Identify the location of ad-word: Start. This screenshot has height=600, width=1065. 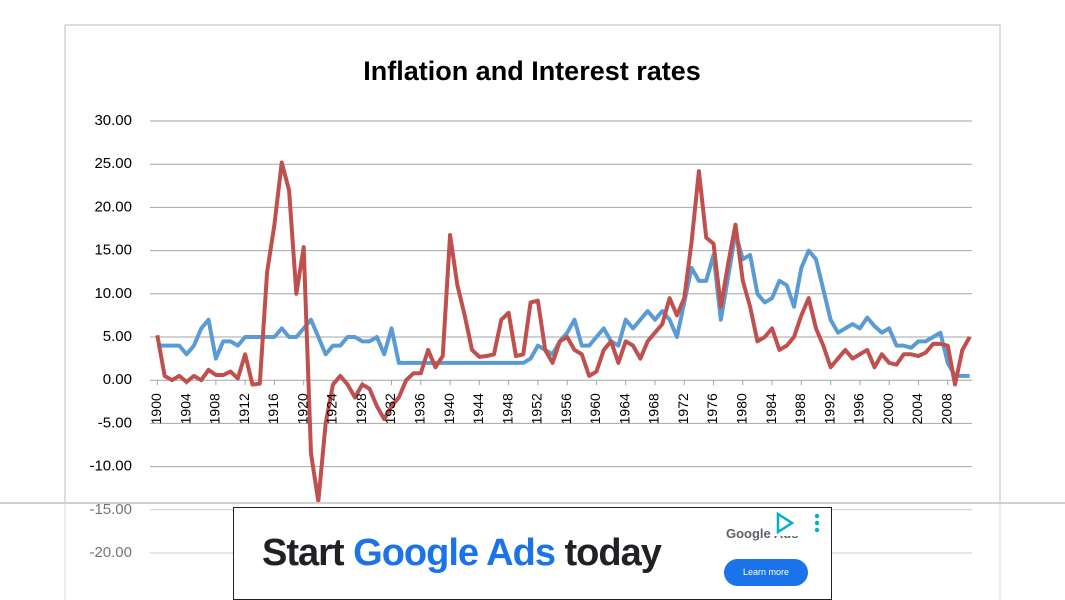
(303, 553).